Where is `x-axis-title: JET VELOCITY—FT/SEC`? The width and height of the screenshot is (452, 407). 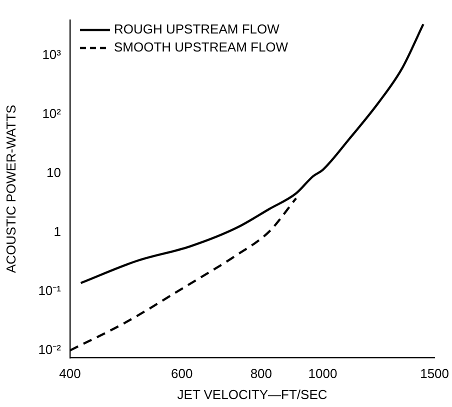
x-axis-title: JET VELOCITY—FT/SEC is located at coordinates (252, 394).